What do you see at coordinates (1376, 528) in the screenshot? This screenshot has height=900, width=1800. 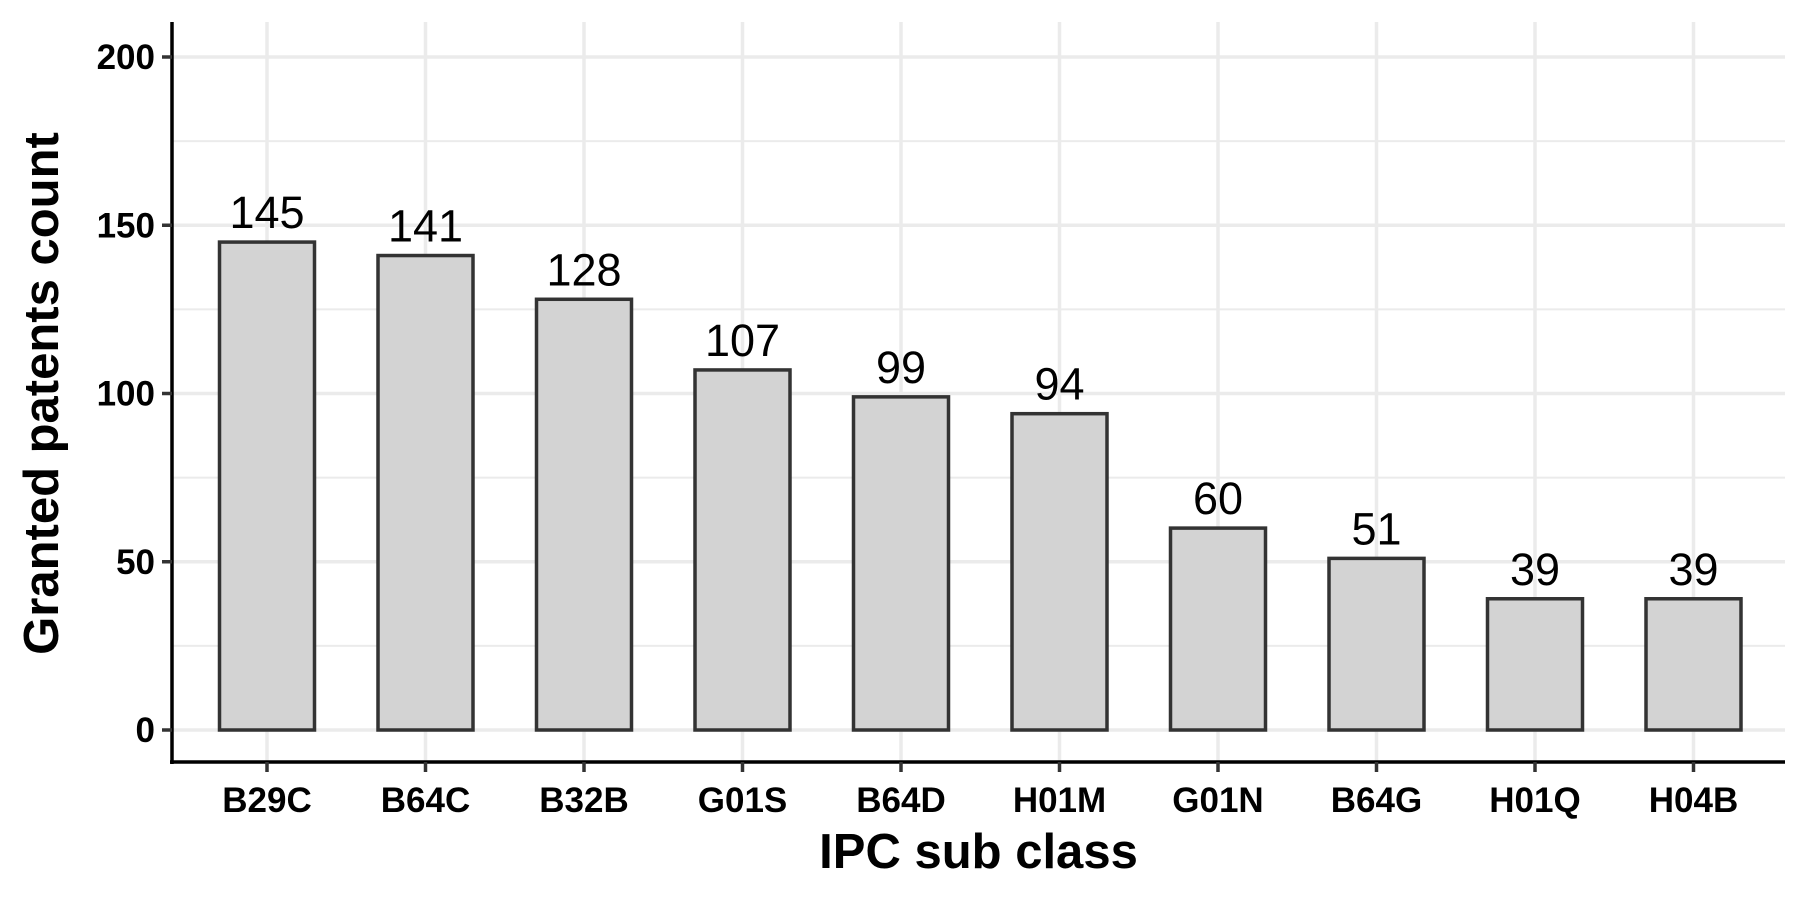 I see `data-label-b64g: 51` at bounding box center [1376, 528].